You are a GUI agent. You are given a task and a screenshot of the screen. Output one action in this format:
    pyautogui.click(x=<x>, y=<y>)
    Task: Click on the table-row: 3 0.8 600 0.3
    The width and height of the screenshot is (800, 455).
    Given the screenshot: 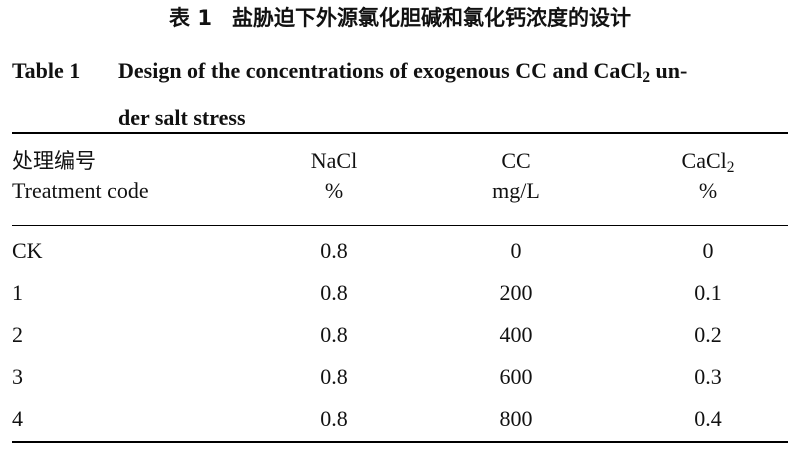 What is the action you would take?
    pyautogui.click(x=400, y=377)
    